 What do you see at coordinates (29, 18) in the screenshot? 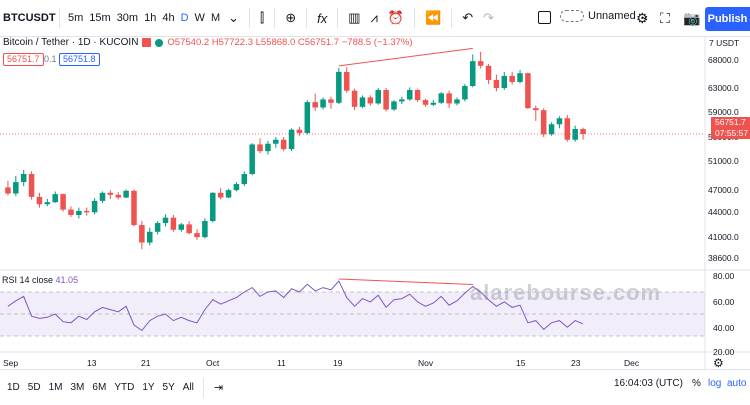
I see `symbol-search-button: BTCUSDT` at bounding box center [29, 18].